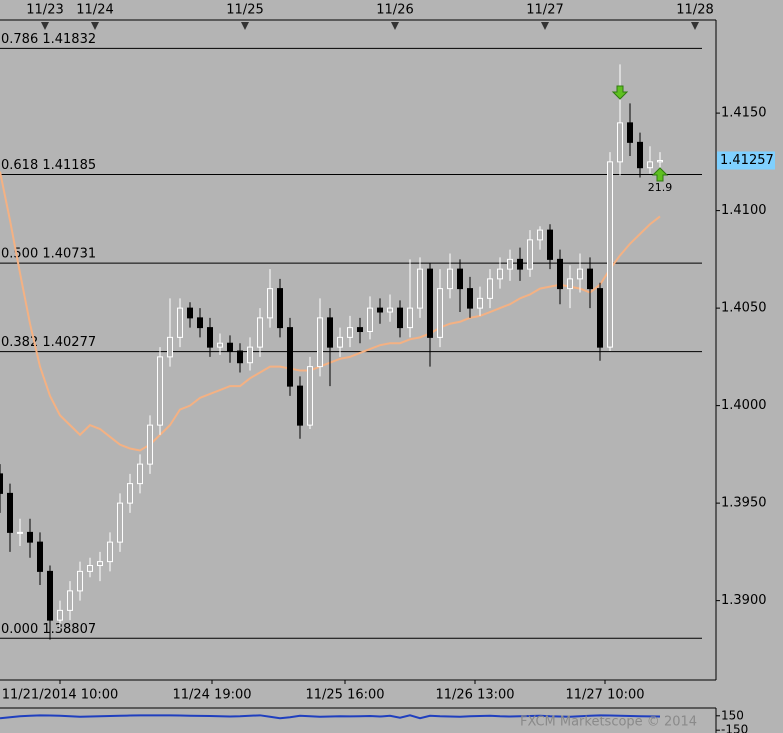 The width and height of the screenshot is (783, 733). I want to click on annotation: 21.9, so click(660, 187).